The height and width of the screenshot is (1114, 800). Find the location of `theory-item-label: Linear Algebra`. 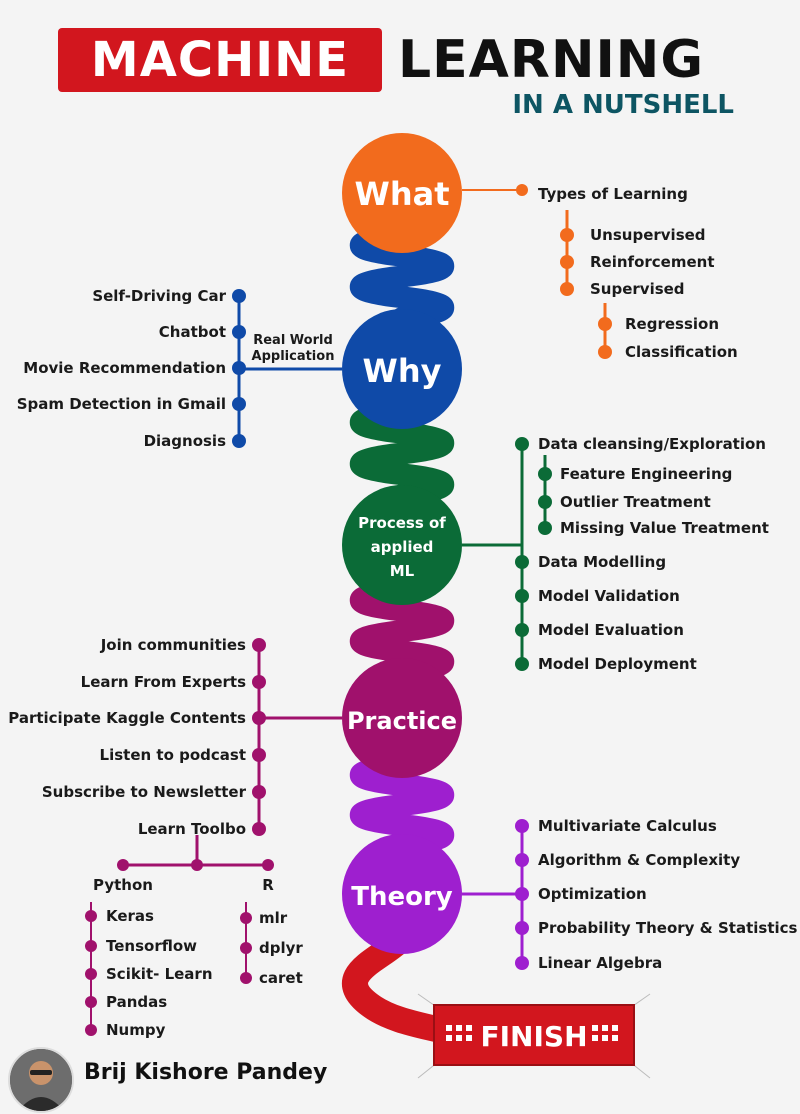

theory-item-label: Linear Algebra is located at coordinates (600, 963).